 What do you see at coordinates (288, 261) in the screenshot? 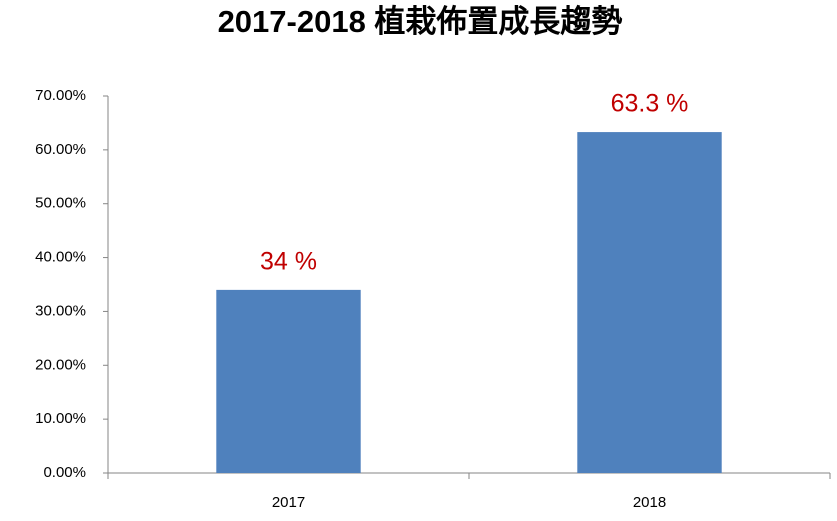
I see `data-label: 34 %` at bounding box center [288, 261].